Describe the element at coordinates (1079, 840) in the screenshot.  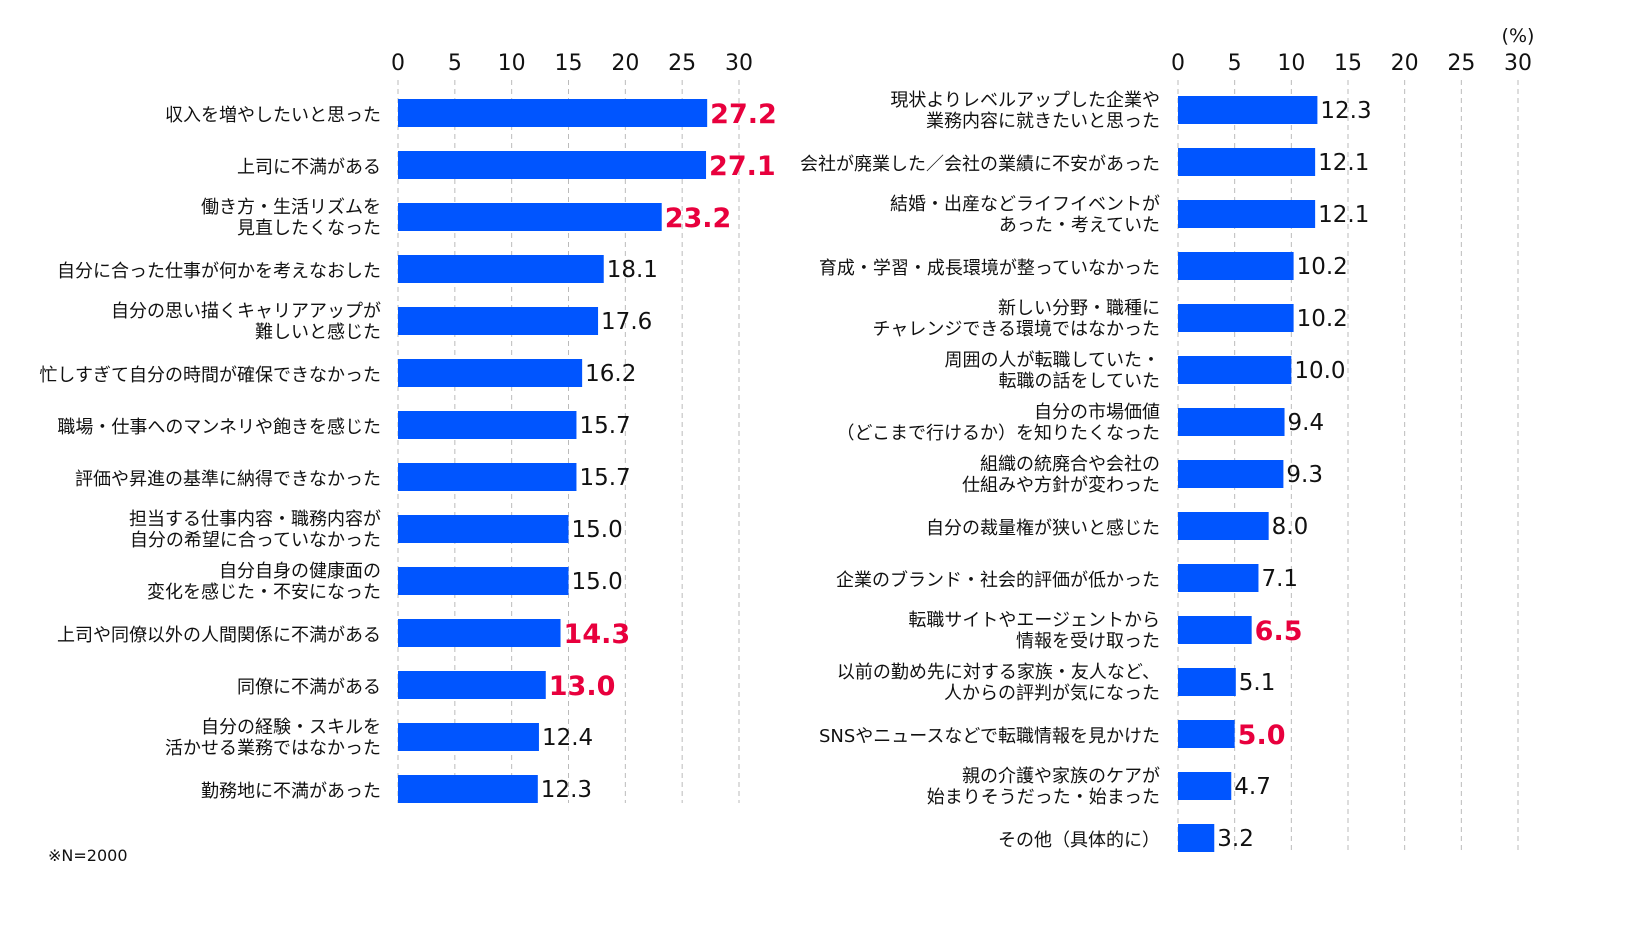
I see `category-label: その他（具体的に）` at that location.